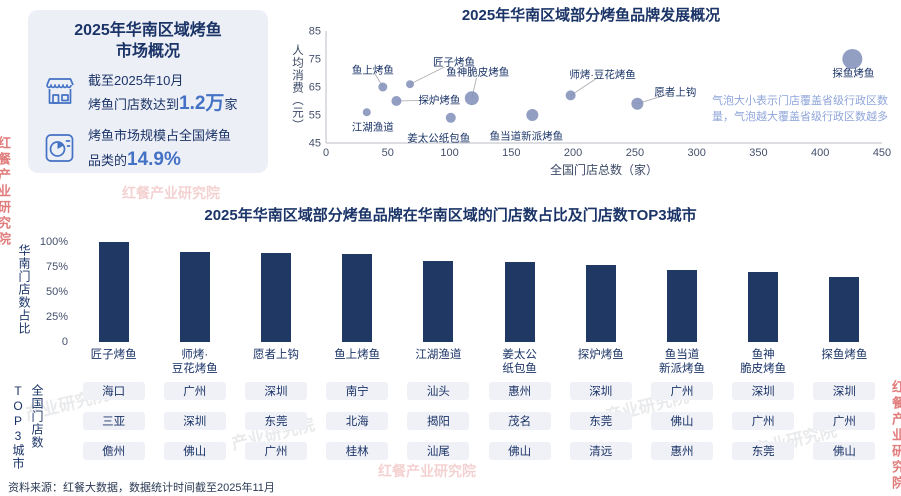 The width and height of the screenshot is (901, 496). What do you see at coordinates (297, 88) in the screenshot?
I see `bubble-chart-y-axis-label: 人均消费（元）` at bounding box center [297, 88].